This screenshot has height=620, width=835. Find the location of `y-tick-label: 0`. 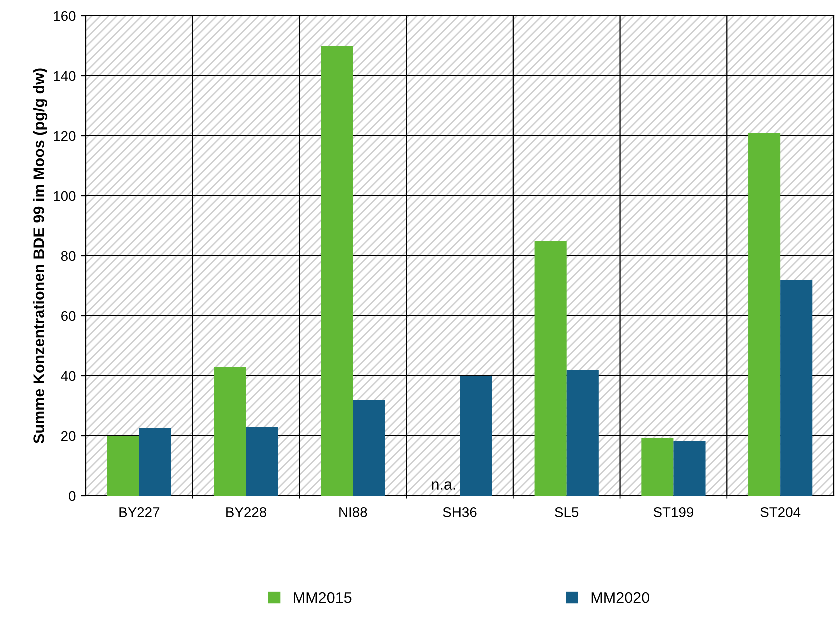

y-tick-label: 0 is located at coordinates (72, 496).